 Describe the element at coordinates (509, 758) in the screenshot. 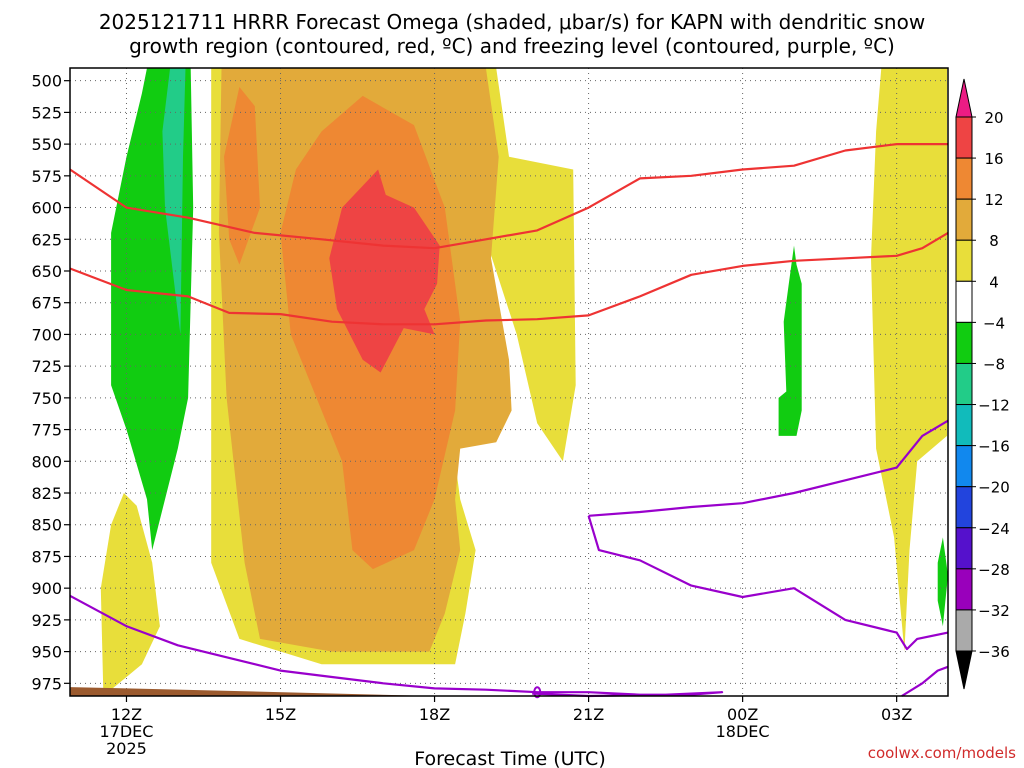

I see `x-axis-title: Forecast Time (UTC)` at that location.